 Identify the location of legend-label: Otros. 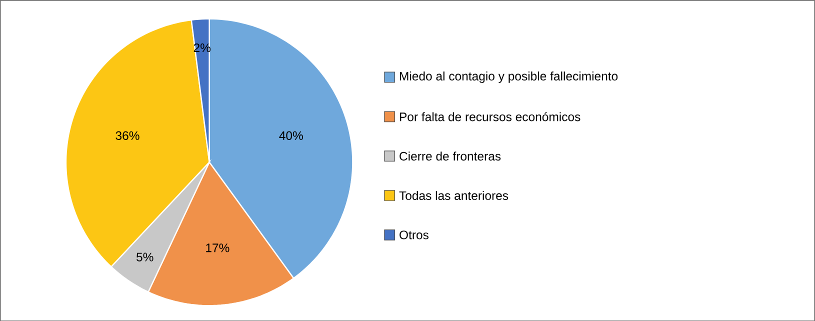
(414, 235).